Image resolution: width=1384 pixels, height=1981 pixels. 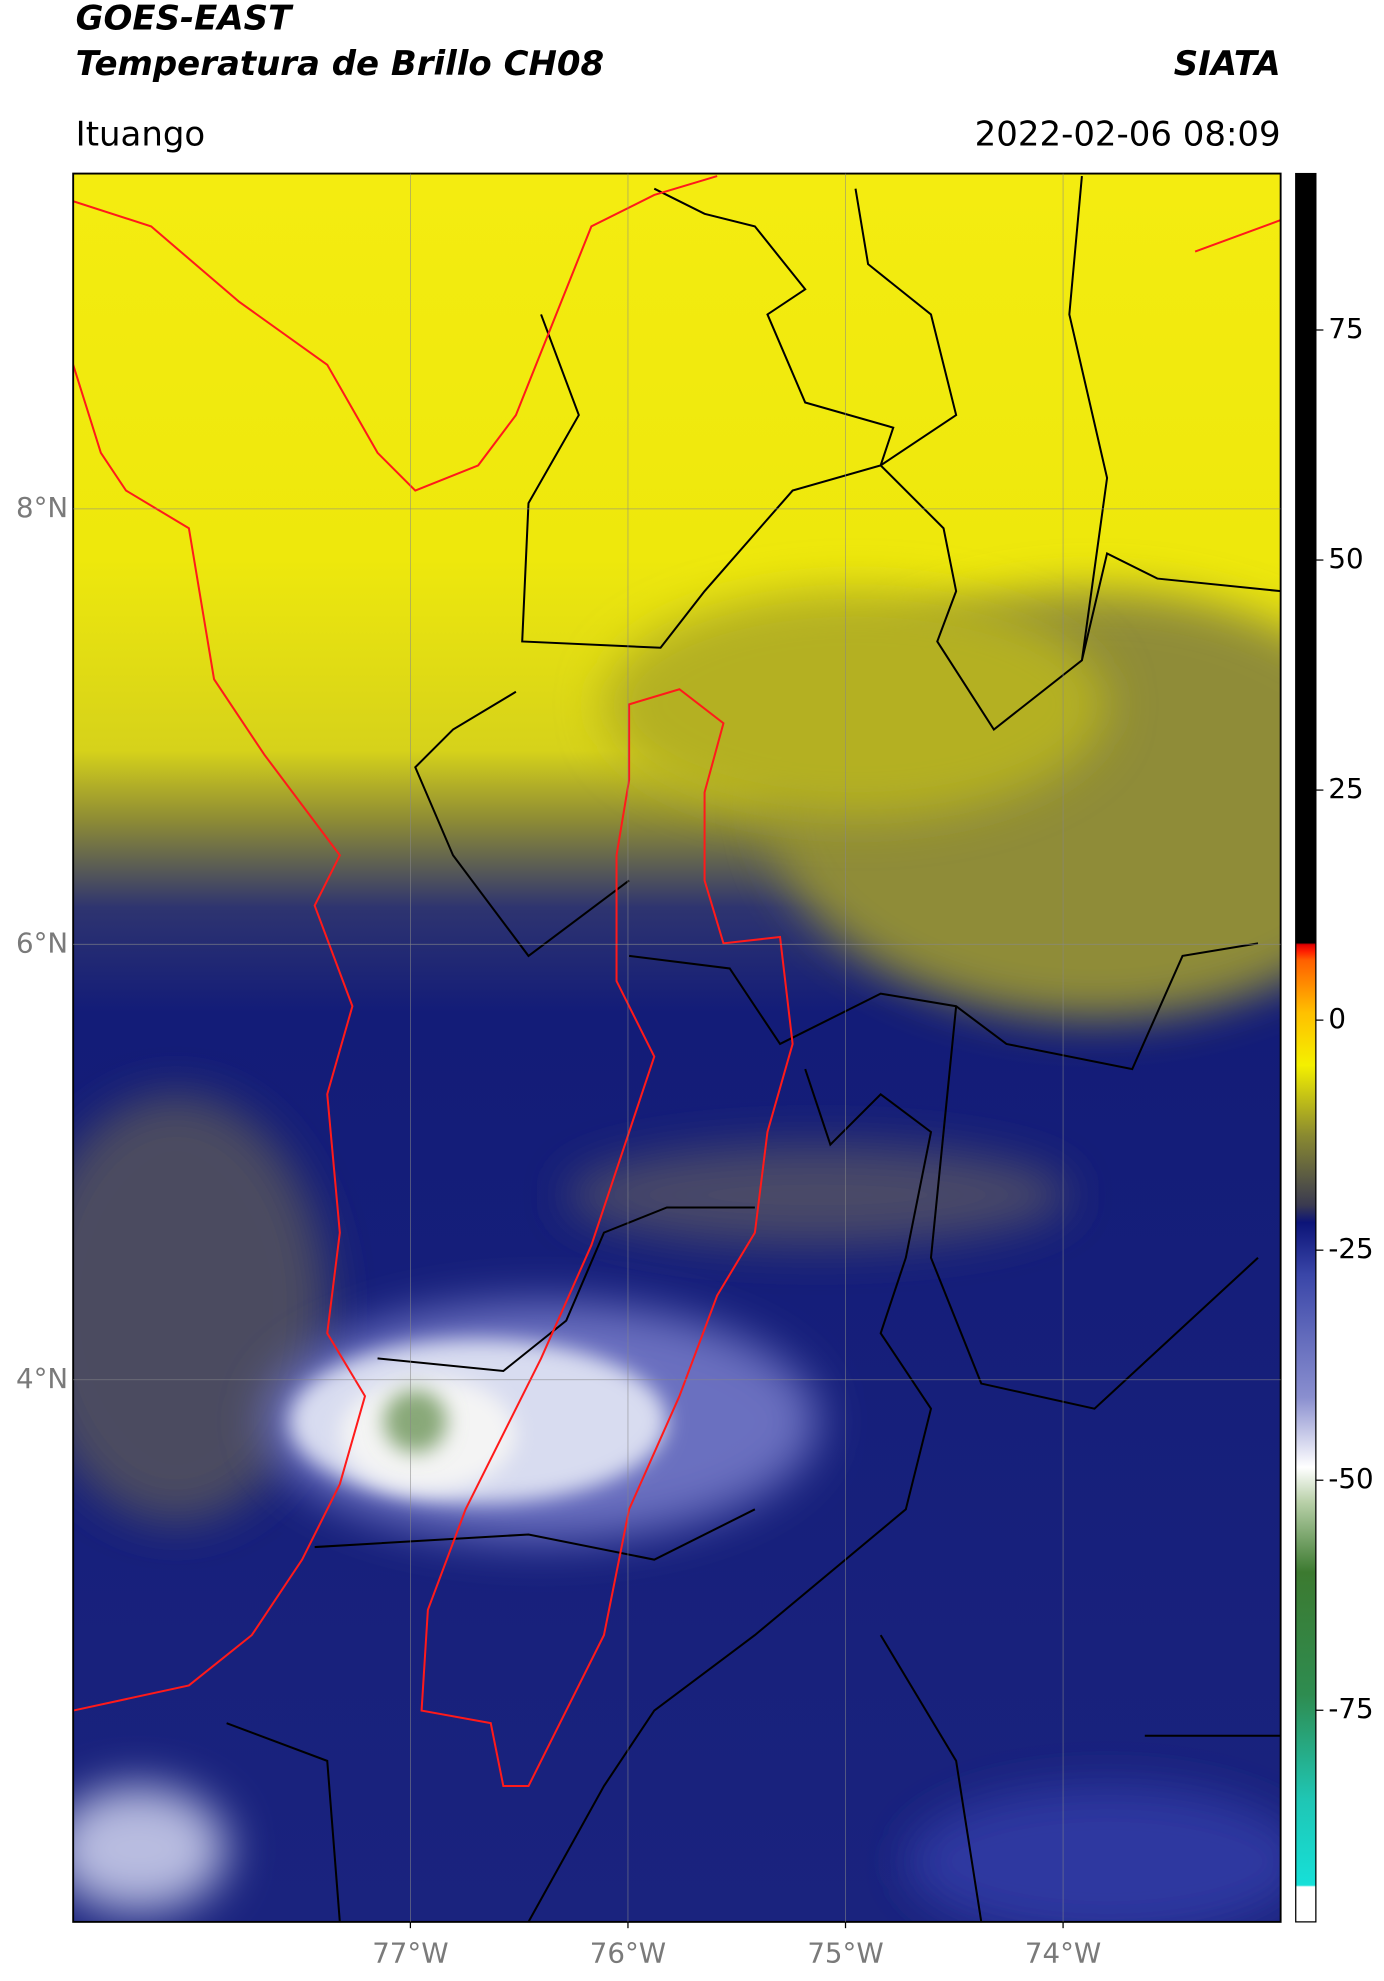 What do you see at coordinates (42, 942) in the screenshot?
I see `y-tick-label: 6°N` at bounding box center [42, 942].